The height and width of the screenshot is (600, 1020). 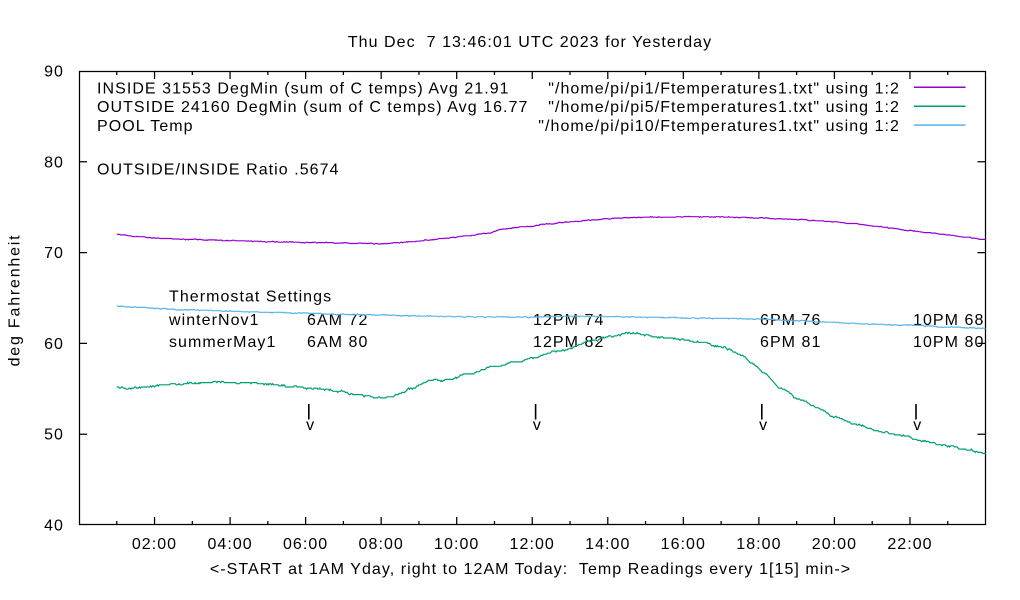 What do you see at coordinates (381, 544) in the screenshot?
I see `svg-text: 08:00` at bounding box center [381, 544].